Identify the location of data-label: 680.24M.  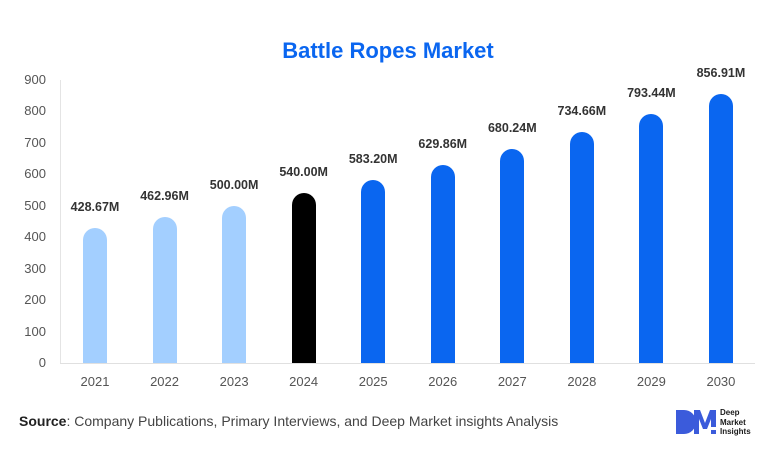
(512, 128).